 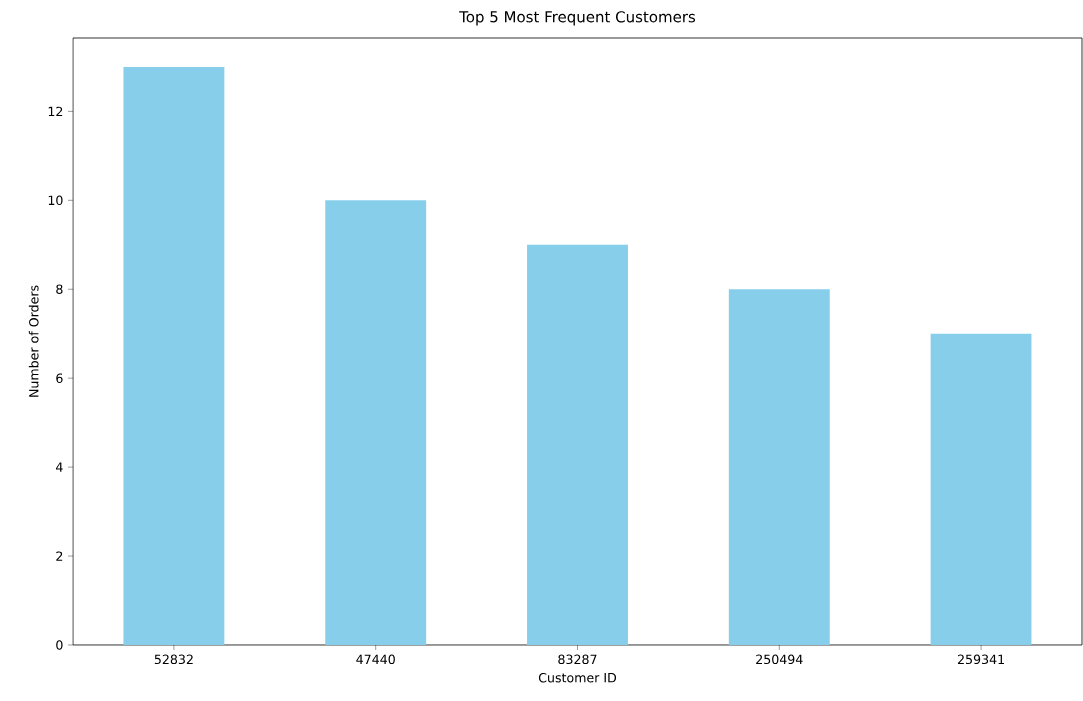 I want to click on chart-title: Top 5 Most Frequent Customers, so click(x=577, y=18).